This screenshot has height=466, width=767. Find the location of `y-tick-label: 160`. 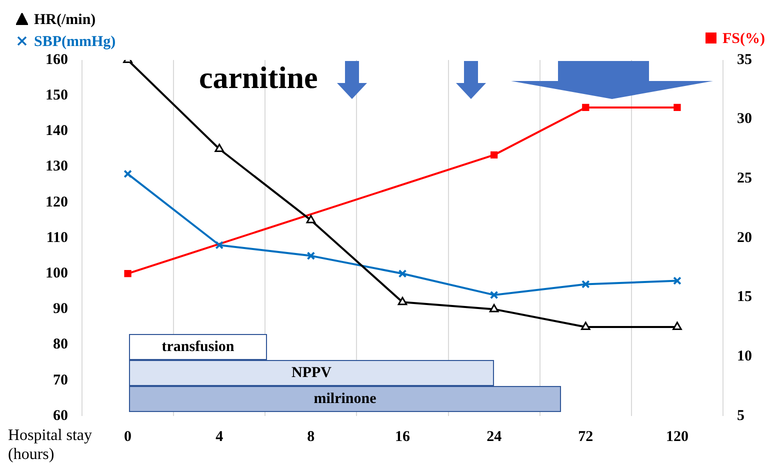

y-tick-label: 160 is located at coordinates (57, 60).